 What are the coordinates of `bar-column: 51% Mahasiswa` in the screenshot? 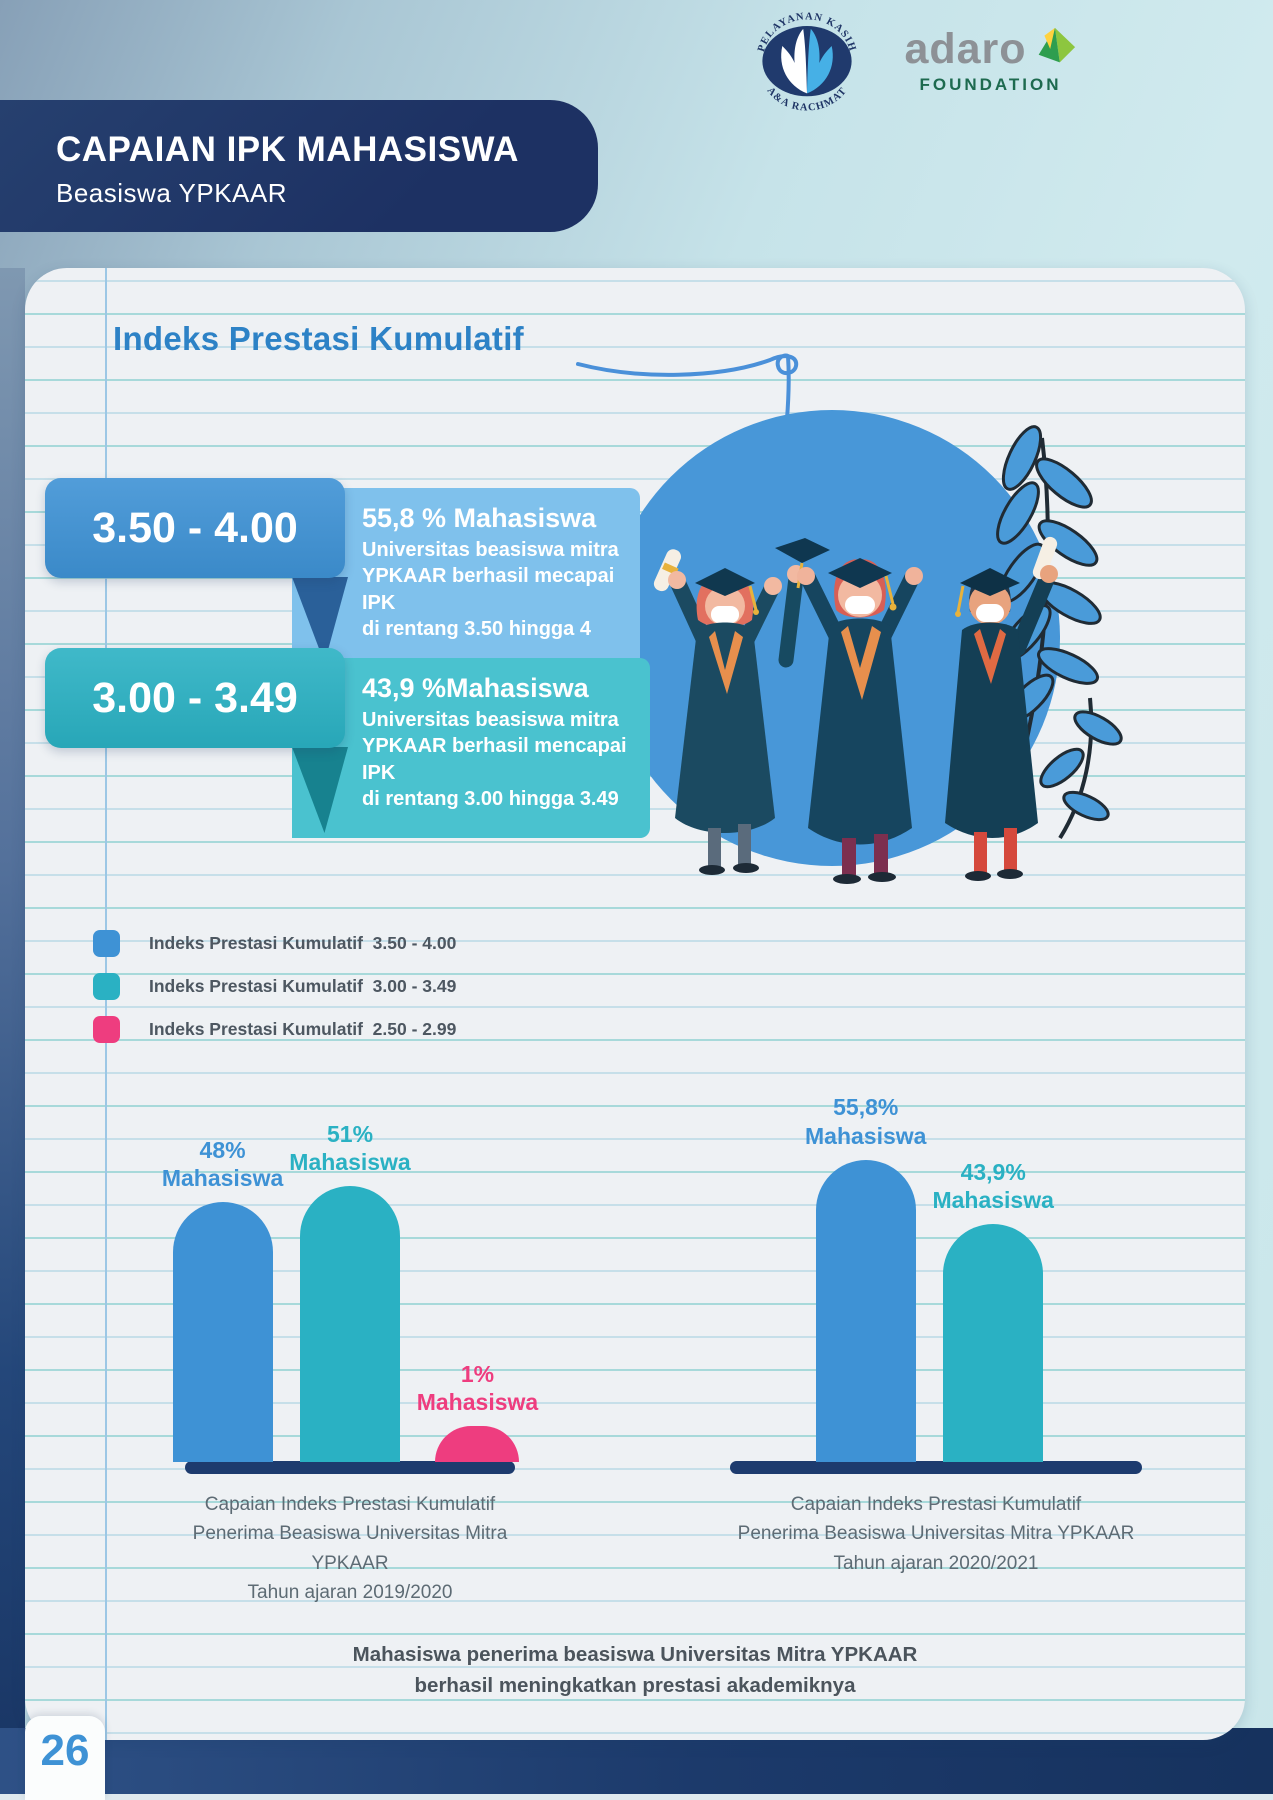 It's located at (350, 1291).